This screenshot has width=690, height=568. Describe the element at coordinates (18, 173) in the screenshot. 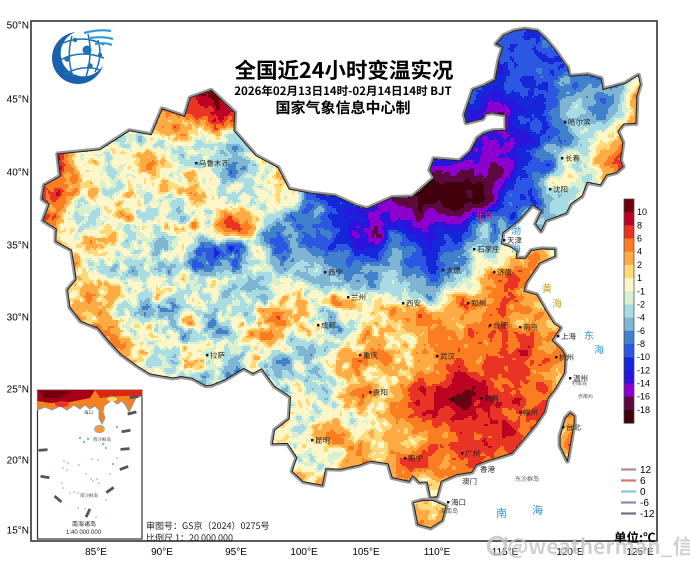

I see `svg-text: 40°N` at that location.